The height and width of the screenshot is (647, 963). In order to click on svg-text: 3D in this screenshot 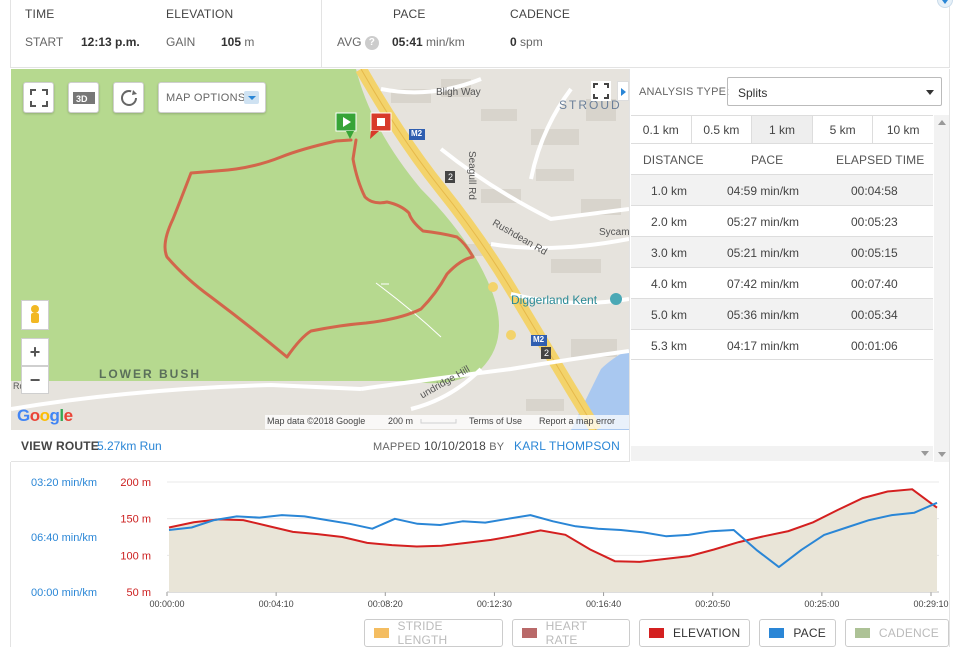, I will do `click(82, 99)`.